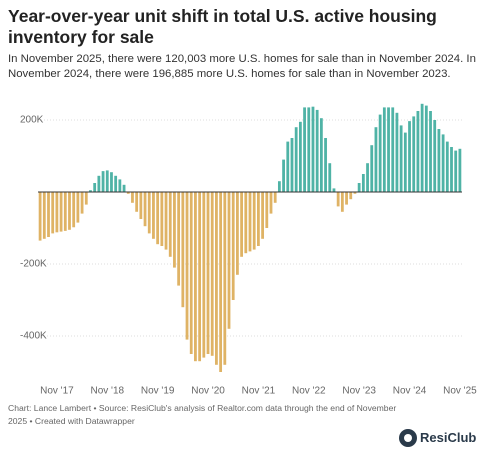 The image size is (481, 457). I want to click on x-tick-label: Nov '25, so click(460, 391).